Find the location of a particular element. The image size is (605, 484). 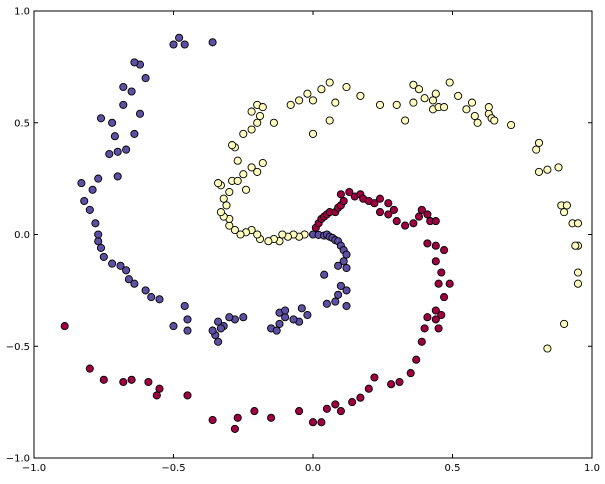

x-tick-label: −0.5 is located at coordinates (173, 468).